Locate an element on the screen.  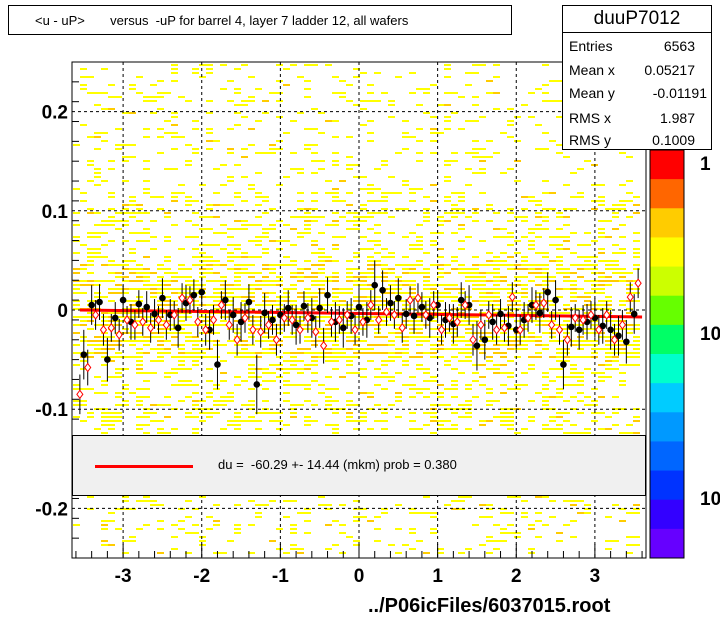
palette-tick-label: 10 is located at coordinates (710, 334).